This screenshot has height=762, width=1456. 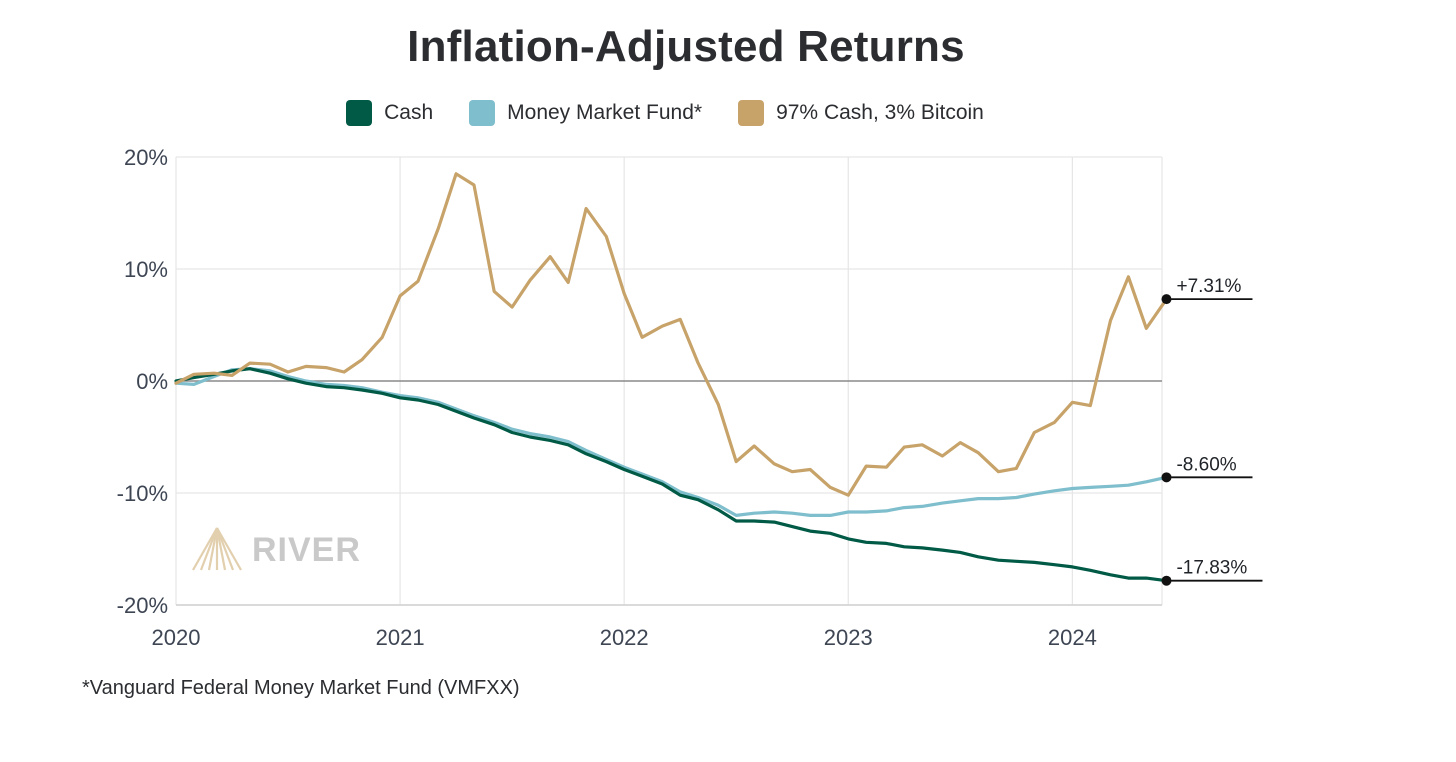 What do you see at coordinates (217, 549) in the screenshot?
I see `river-logo-icon` at bounding box center [217, 549].